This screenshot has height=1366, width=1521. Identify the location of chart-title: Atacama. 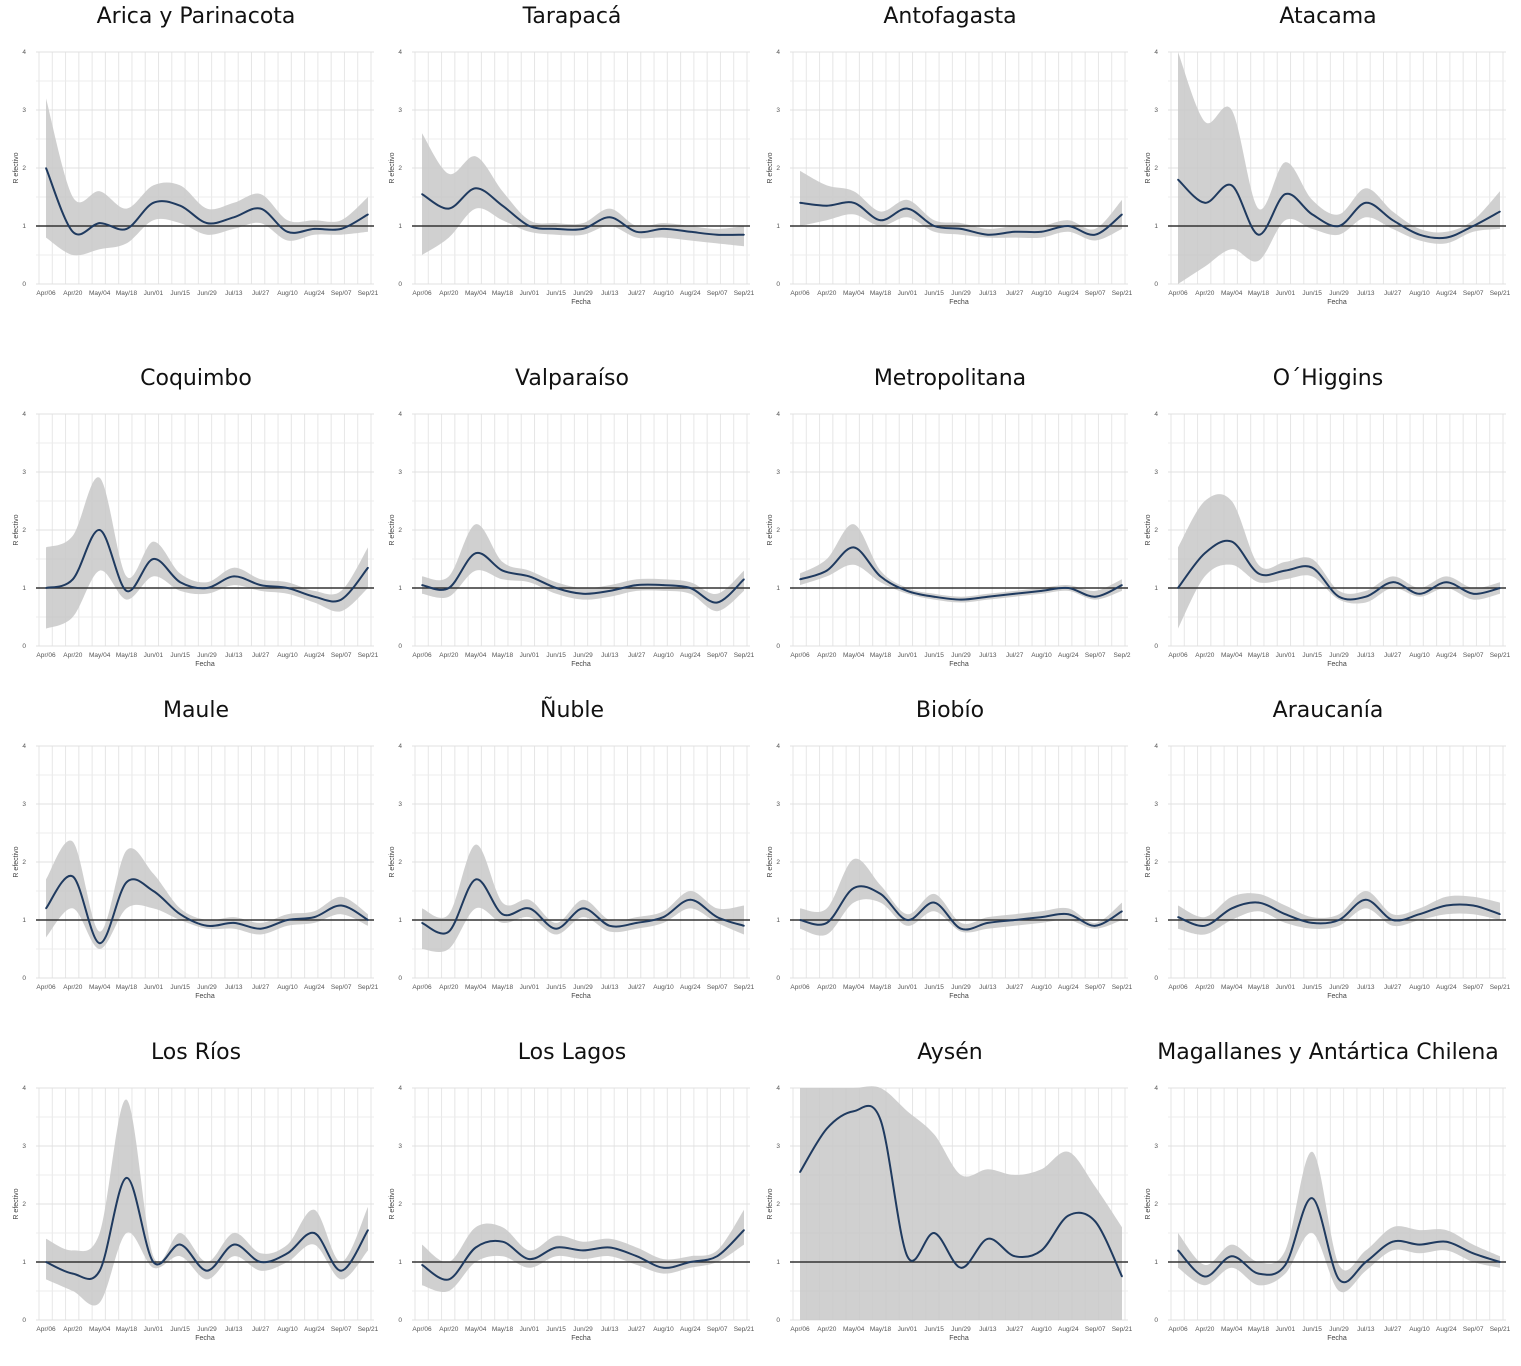
(1328, 16).